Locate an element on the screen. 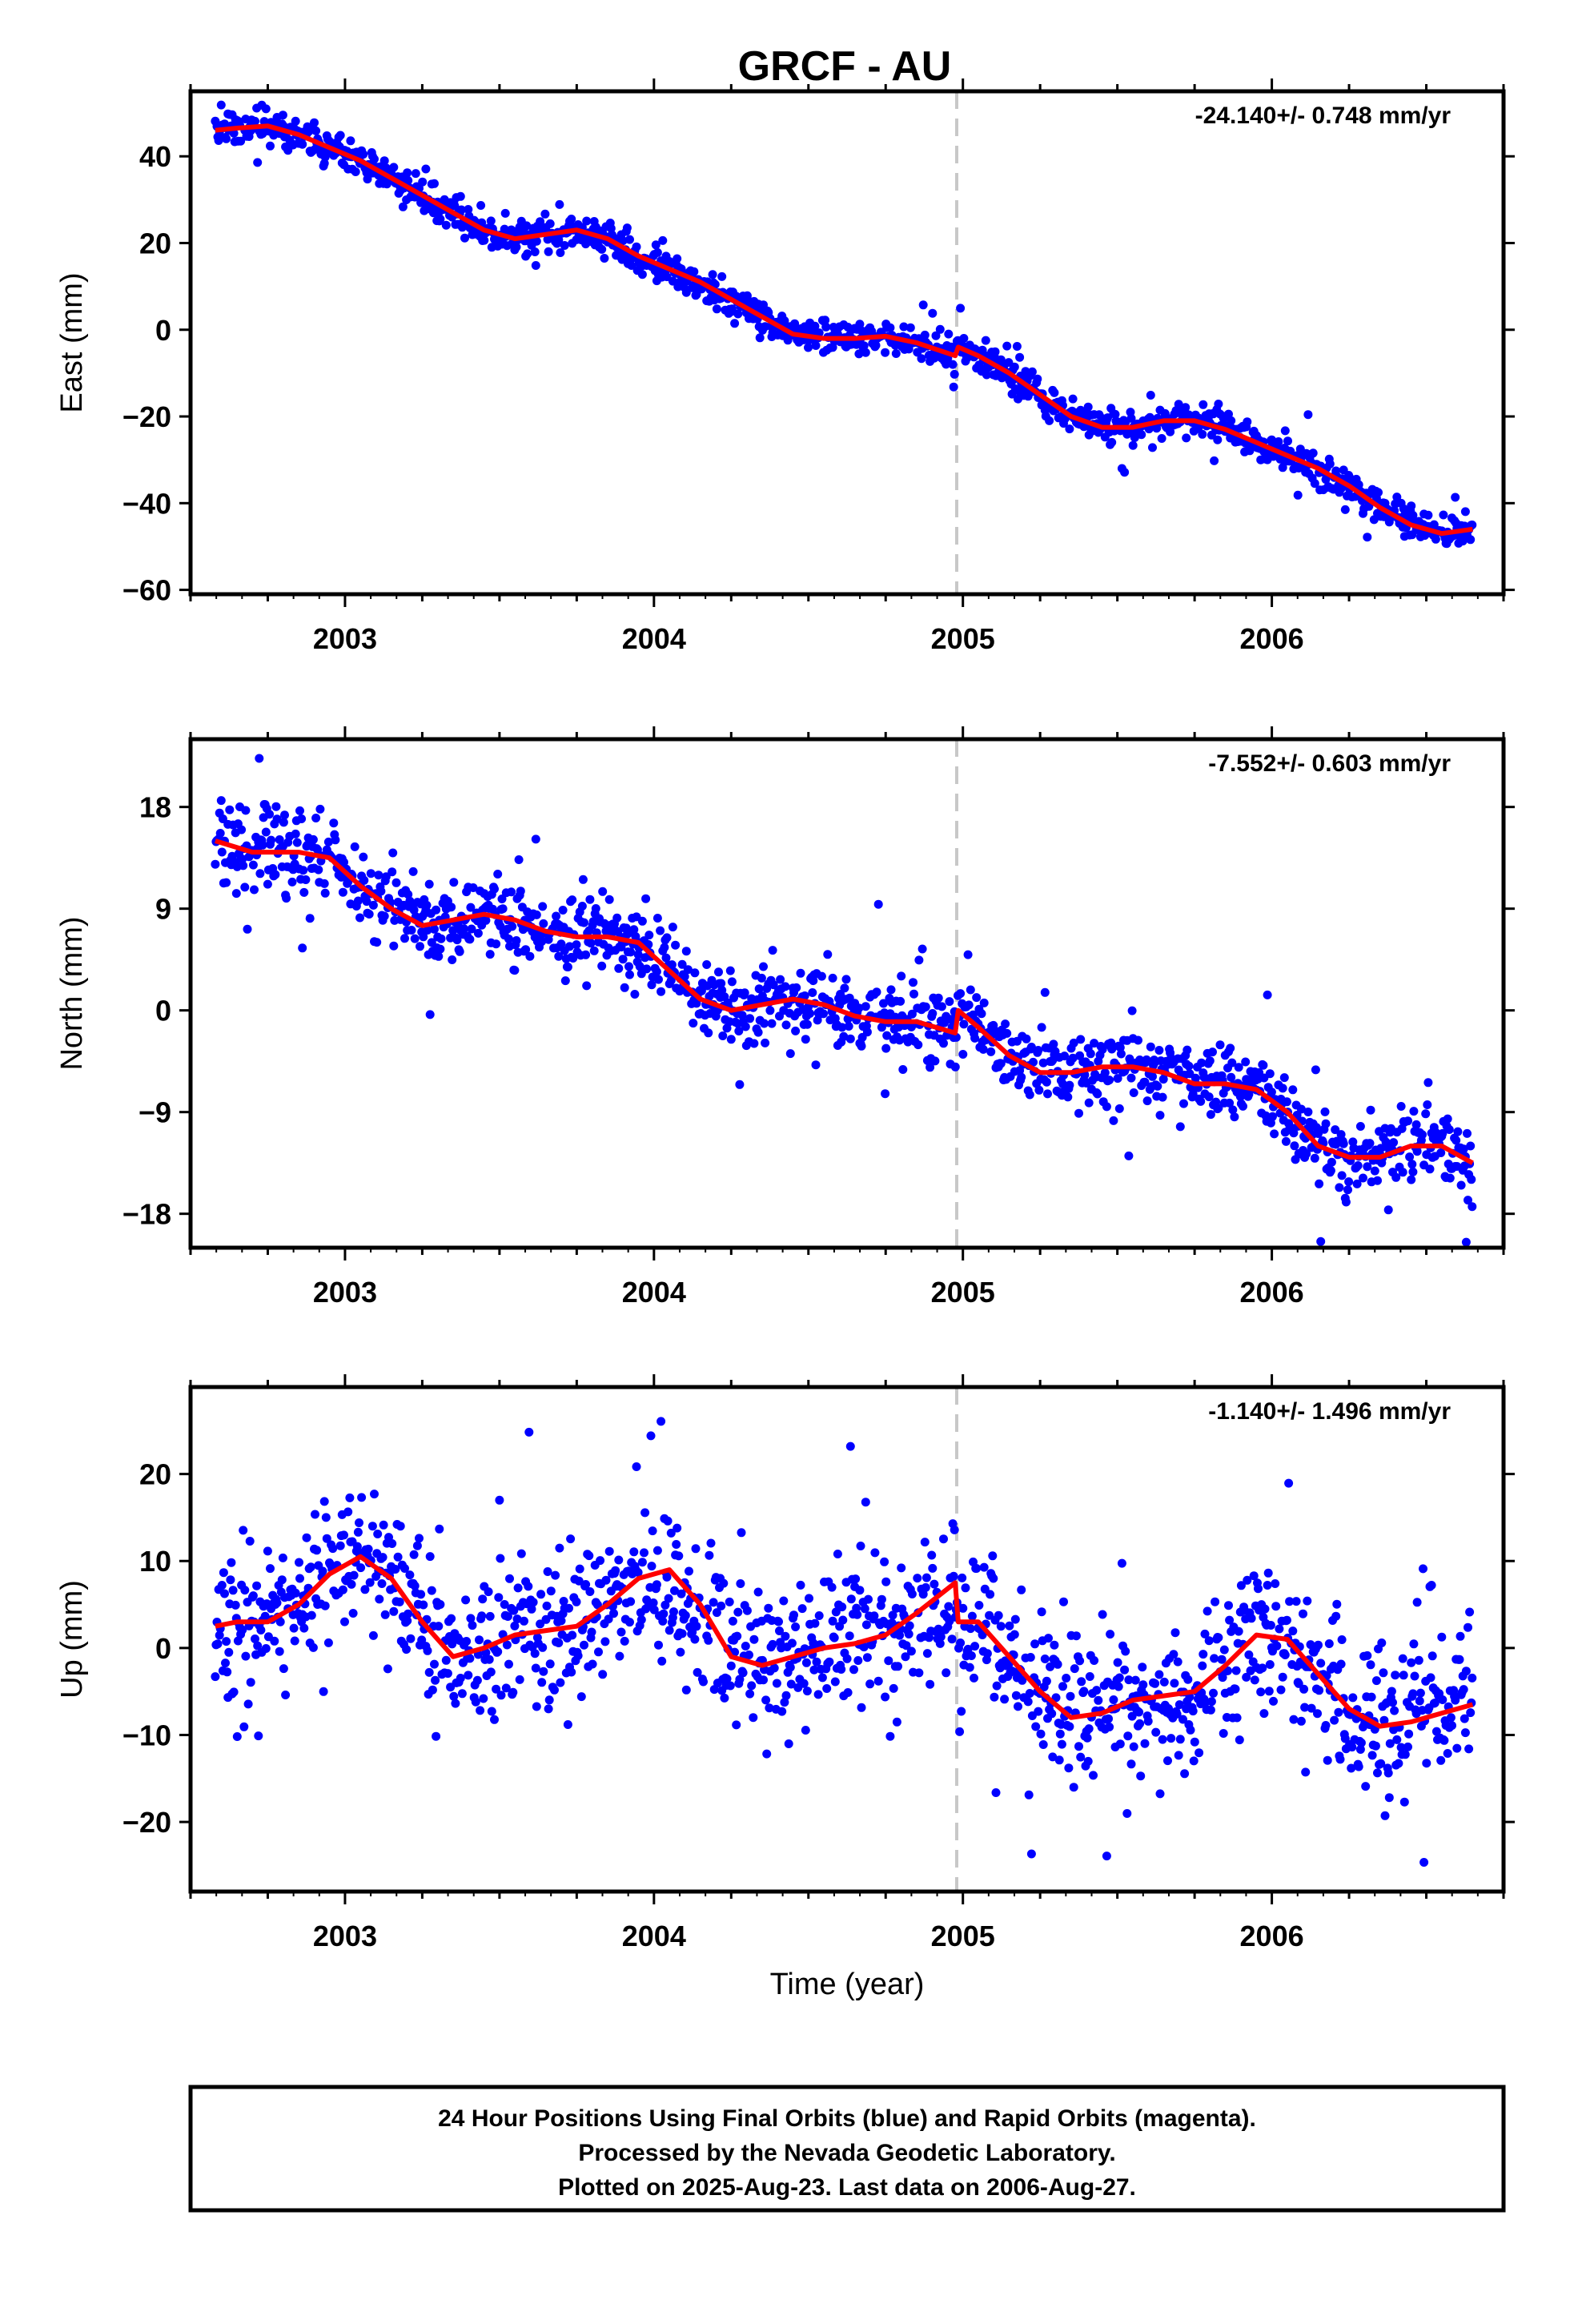 The width and height of the screenshot is (1582, 2324). rate-annotation: -1.140+/- 1.496 mm/yr is located at coordinates (1329, 1411).